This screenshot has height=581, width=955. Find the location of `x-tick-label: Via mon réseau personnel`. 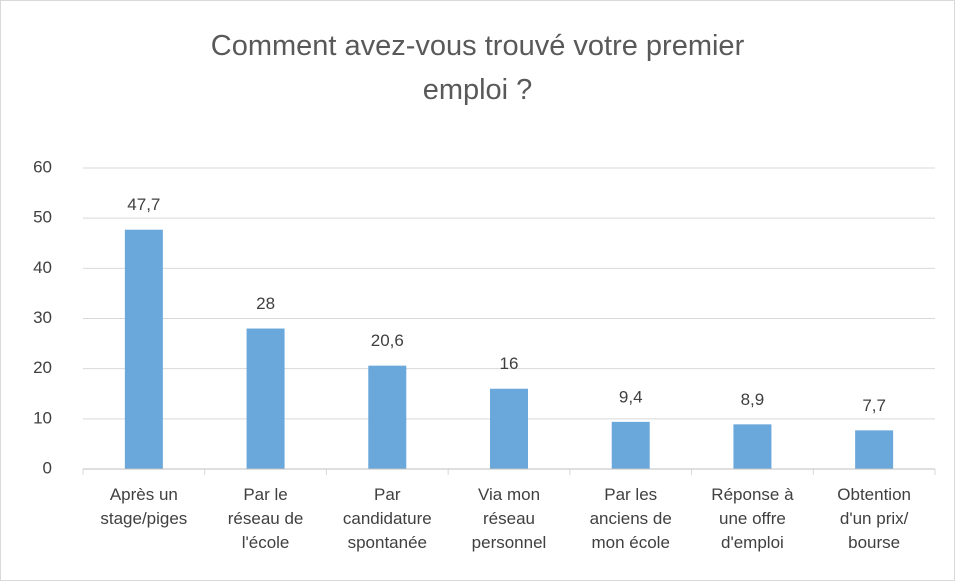

x-tick-label: Via mon réseau personnel is located at coordinates (509, 518).